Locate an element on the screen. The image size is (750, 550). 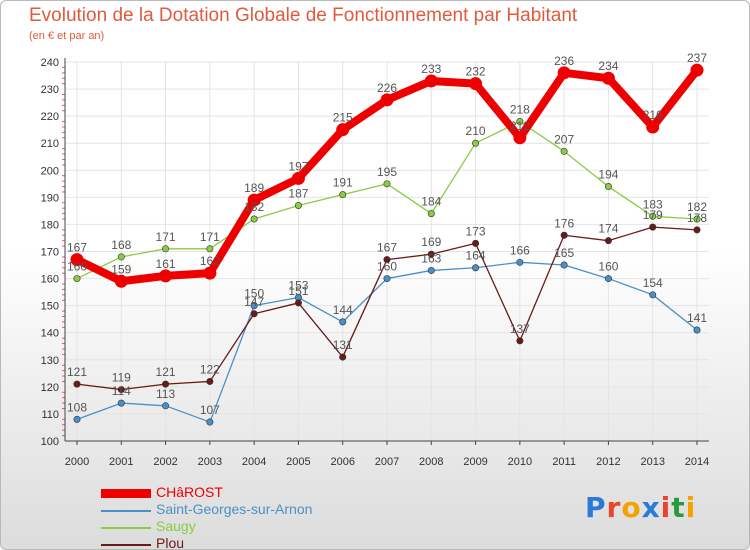
y-tick-label: 240 is located at coordinates (50, 63).